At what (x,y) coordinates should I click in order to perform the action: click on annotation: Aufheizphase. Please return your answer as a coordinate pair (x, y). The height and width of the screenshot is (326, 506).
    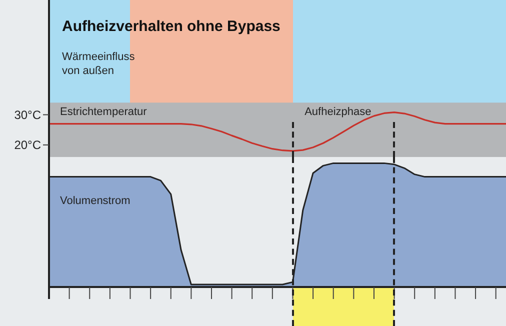
    Looking at the image, I should click on (338, 112).